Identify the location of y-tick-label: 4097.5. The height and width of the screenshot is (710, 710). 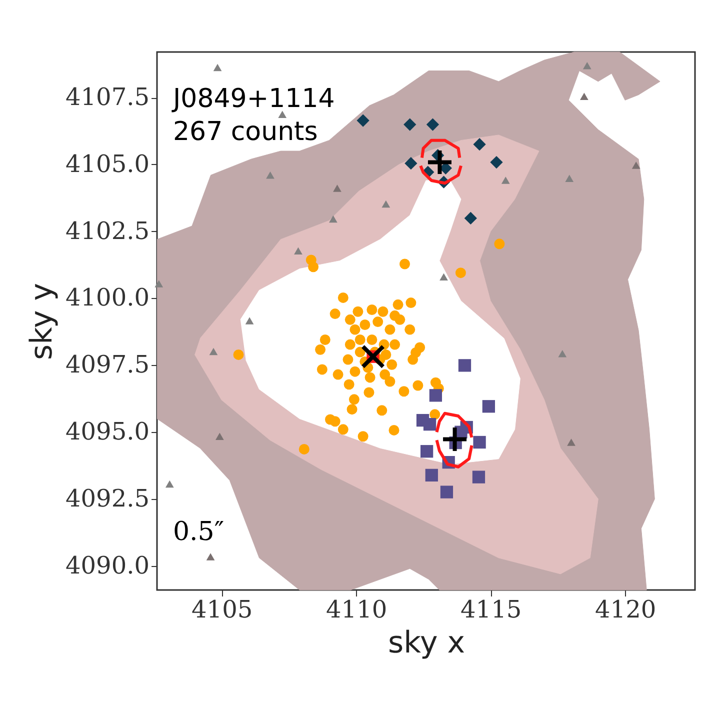
(108, 364).